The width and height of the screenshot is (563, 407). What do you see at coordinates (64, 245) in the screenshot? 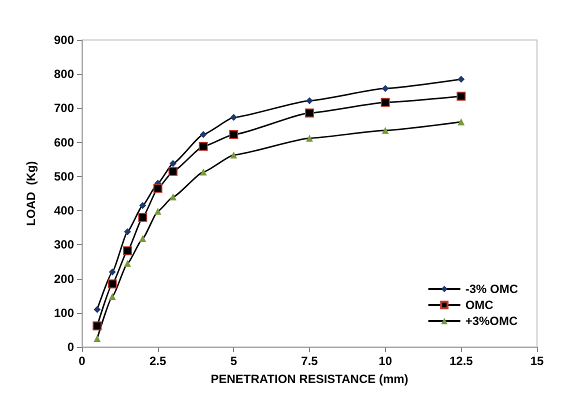
I see `y-tick-label: 300` at bounding box center [64, 245].